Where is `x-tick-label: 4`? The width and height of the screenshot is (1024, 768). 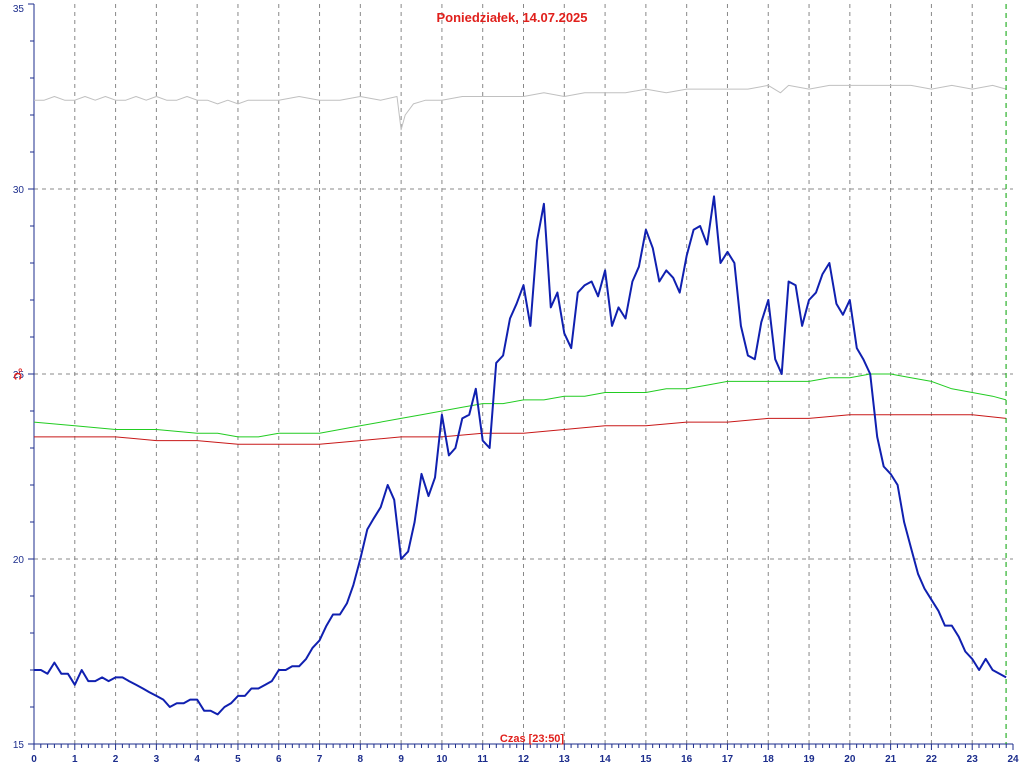 x-tick-label: 4 is located at coordinates (197, 759).